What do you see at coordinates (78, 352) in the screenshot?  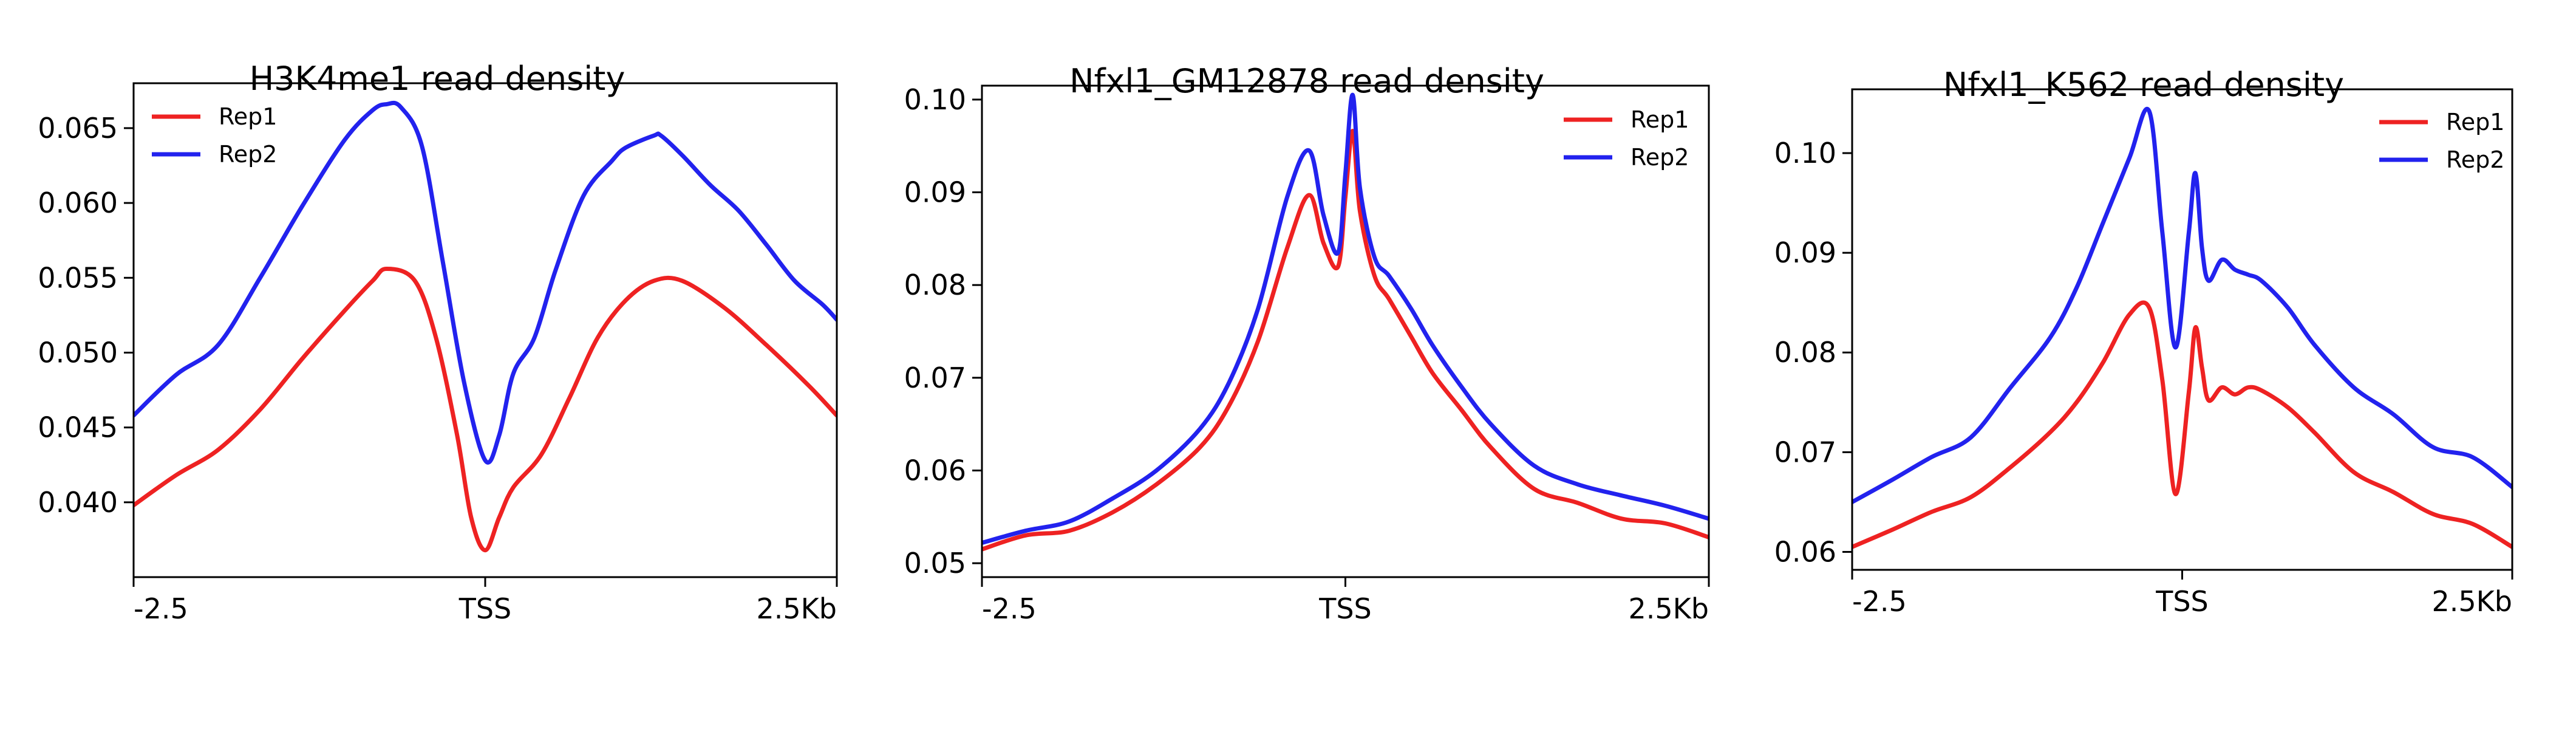 I see `y-tick-label: 0.050` at bounding box center [78, 352].